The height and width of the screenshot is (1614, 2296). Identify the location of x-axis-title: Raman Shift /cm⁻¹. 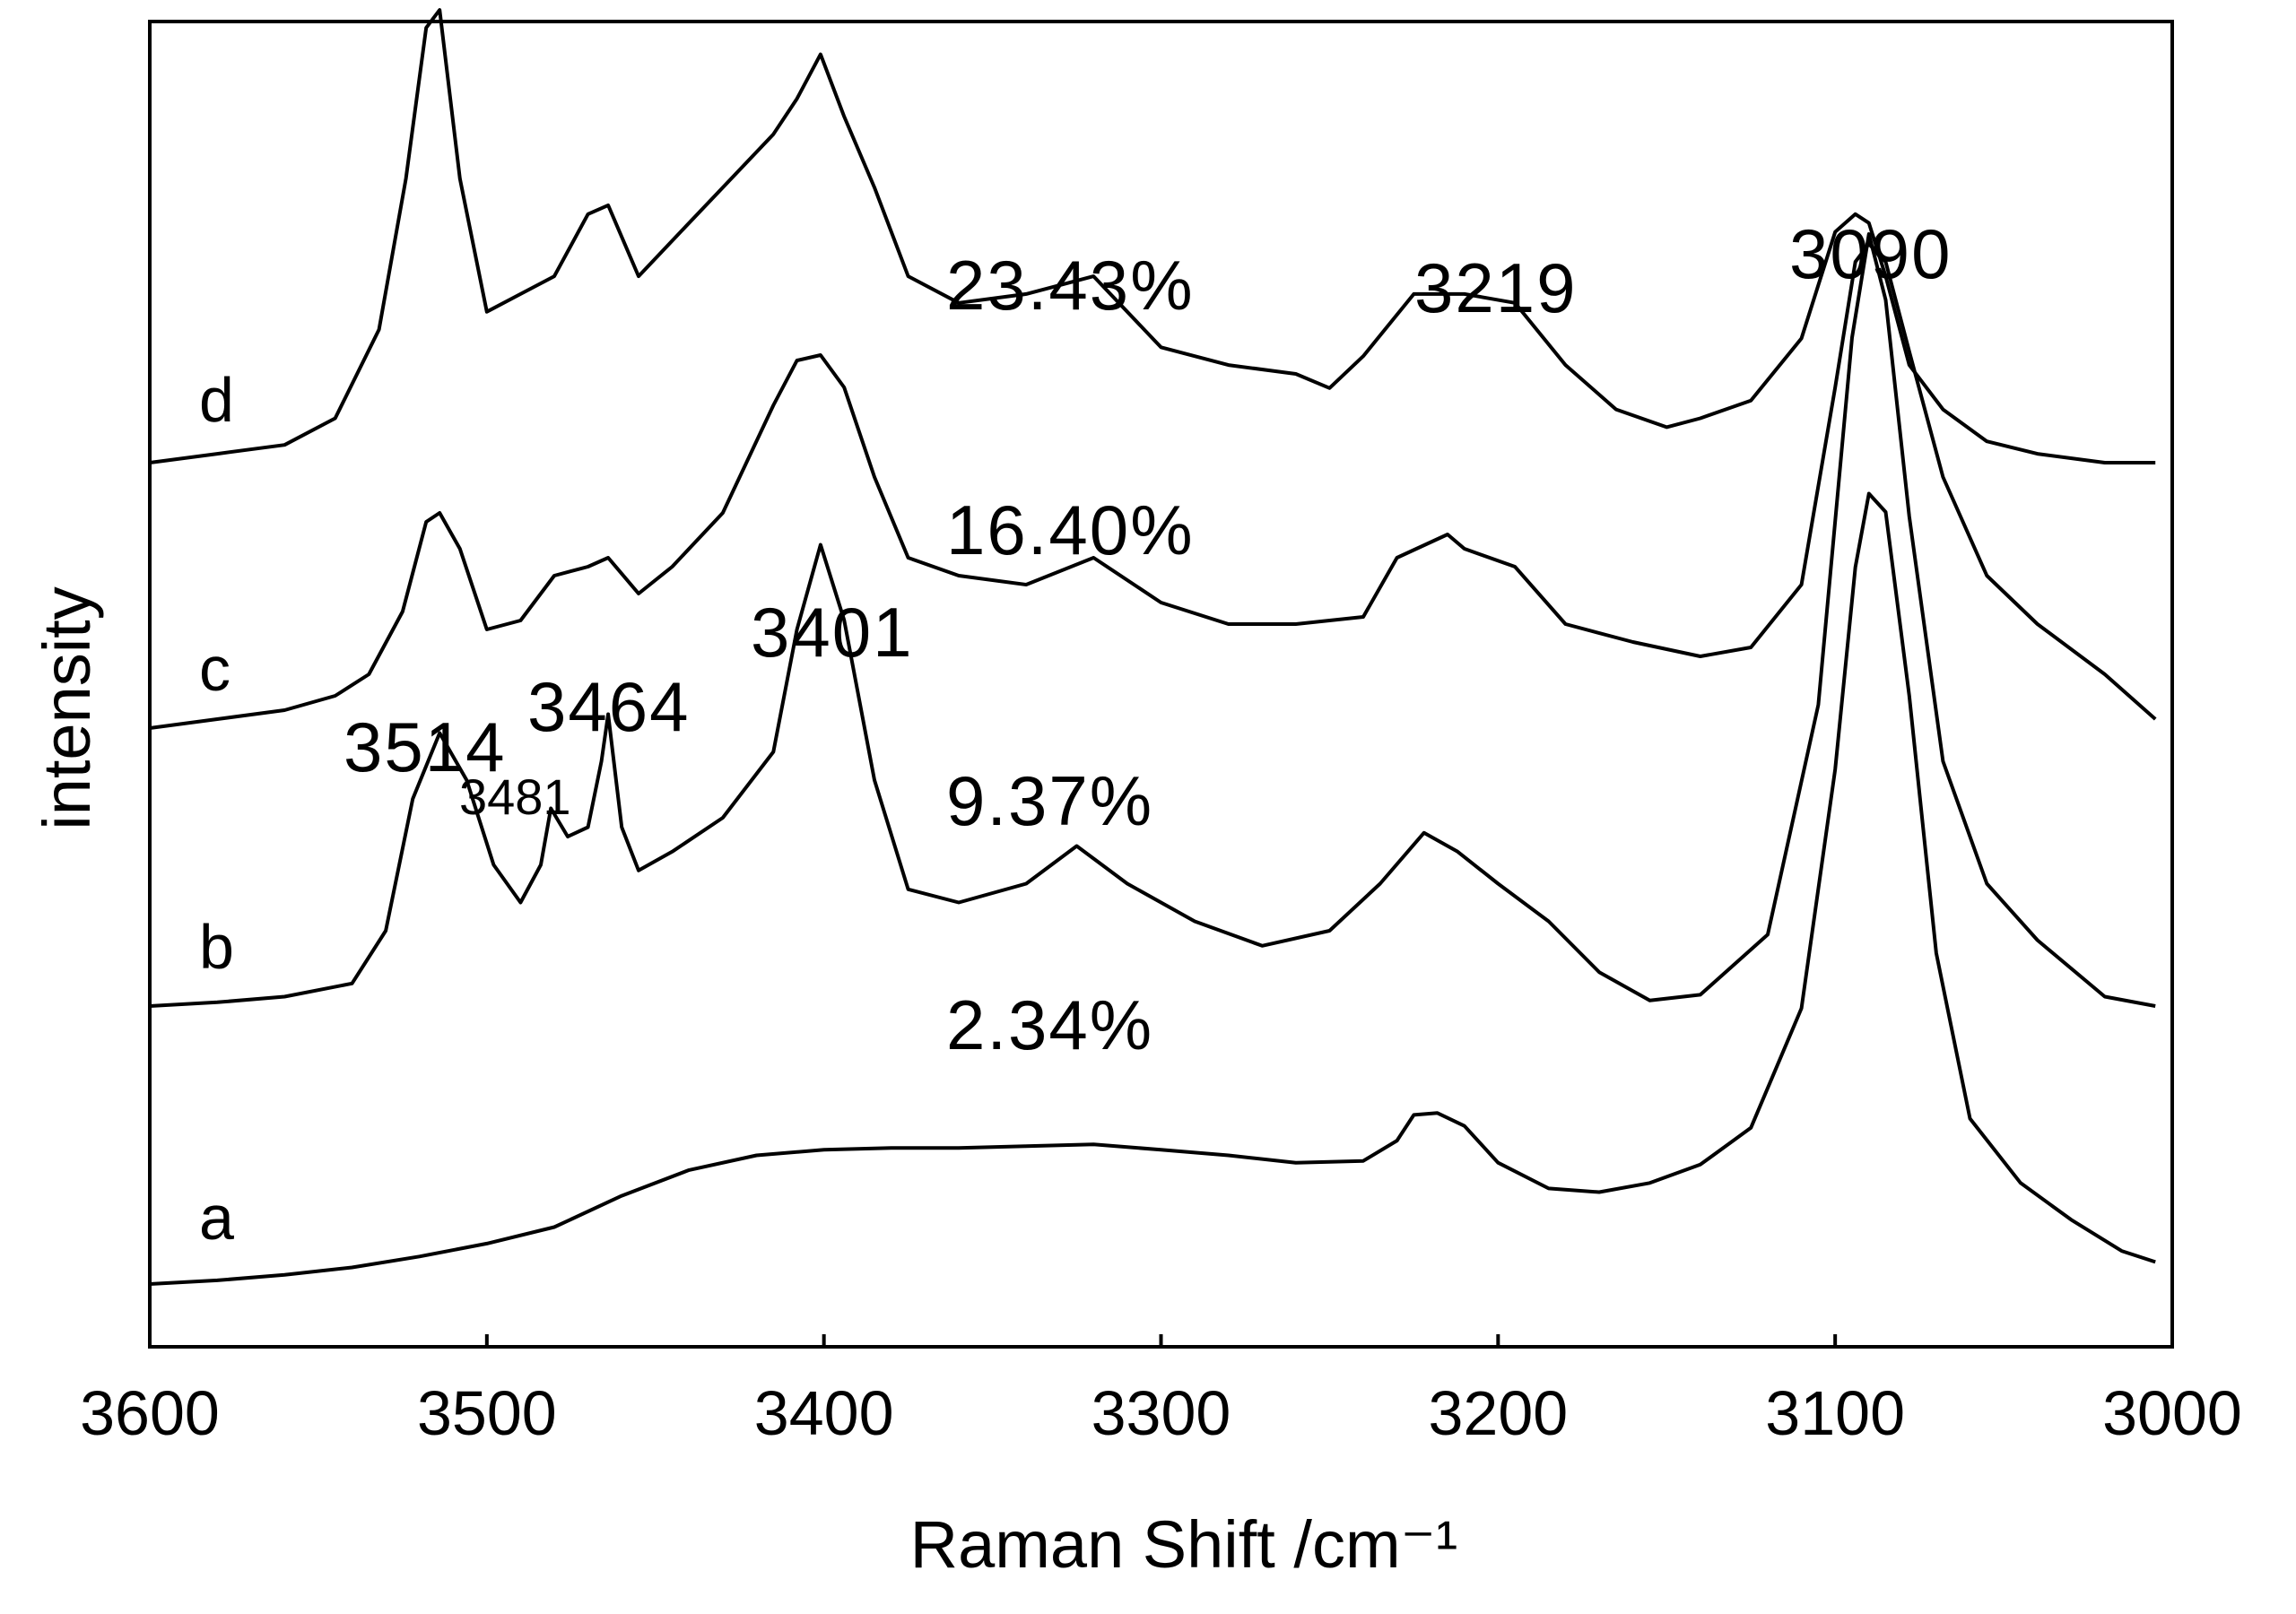
(1184, 1544).